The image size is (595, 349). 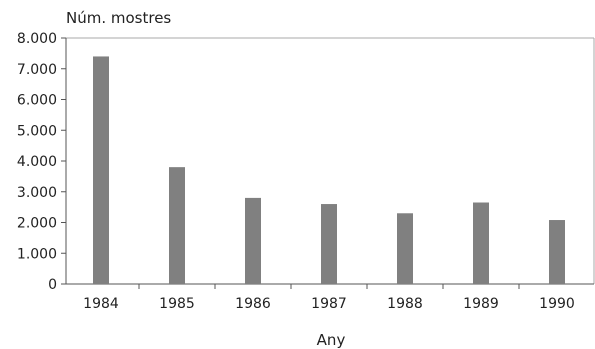 What do you see at coordinates (331, 340) in the screenshot?
I see `x-axis-title: Any` at bounding box center [331, 340].